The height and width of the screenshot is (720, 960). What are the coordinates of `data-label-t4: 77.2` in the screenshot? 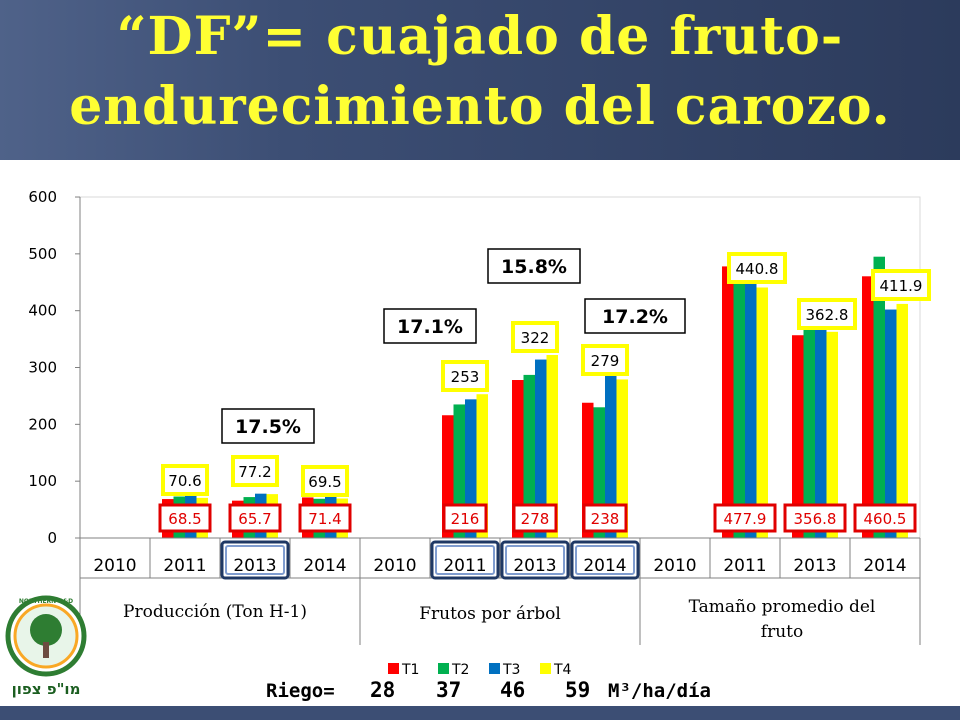 It's located at (254, 472).